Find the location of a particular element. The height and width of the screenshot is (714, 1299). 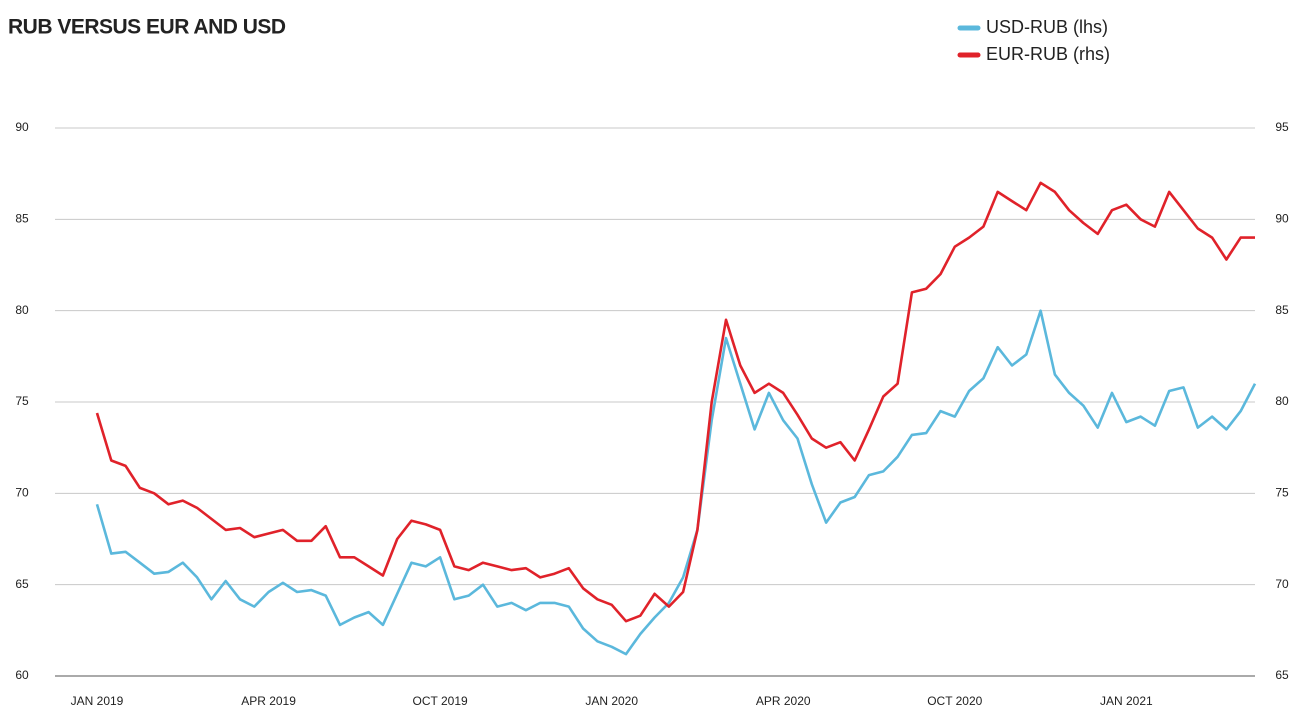

y2-tick-label: 90 is located at coordinates (1282, 219).